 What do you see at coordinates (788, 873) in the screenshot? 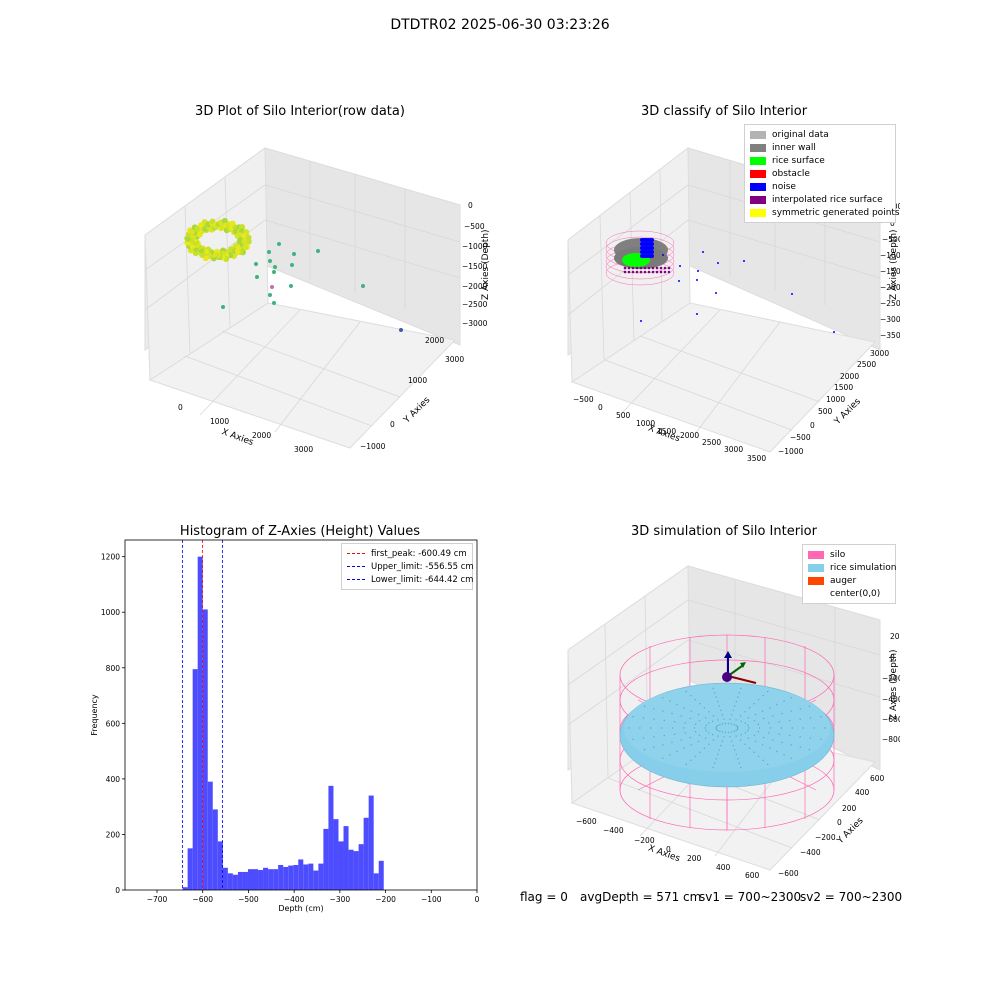
I see `sim-y-tick-0: −600` at bounding box center [788, 873].